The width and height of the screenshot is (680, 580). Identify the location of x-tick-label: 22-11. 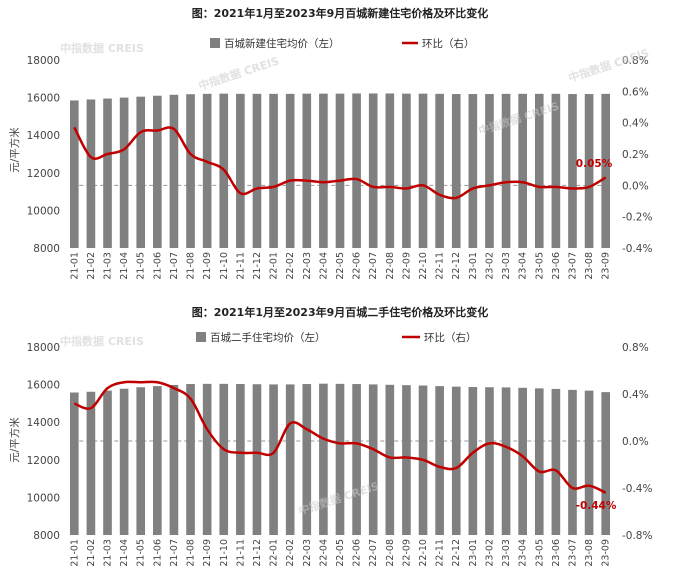
(440, 266).